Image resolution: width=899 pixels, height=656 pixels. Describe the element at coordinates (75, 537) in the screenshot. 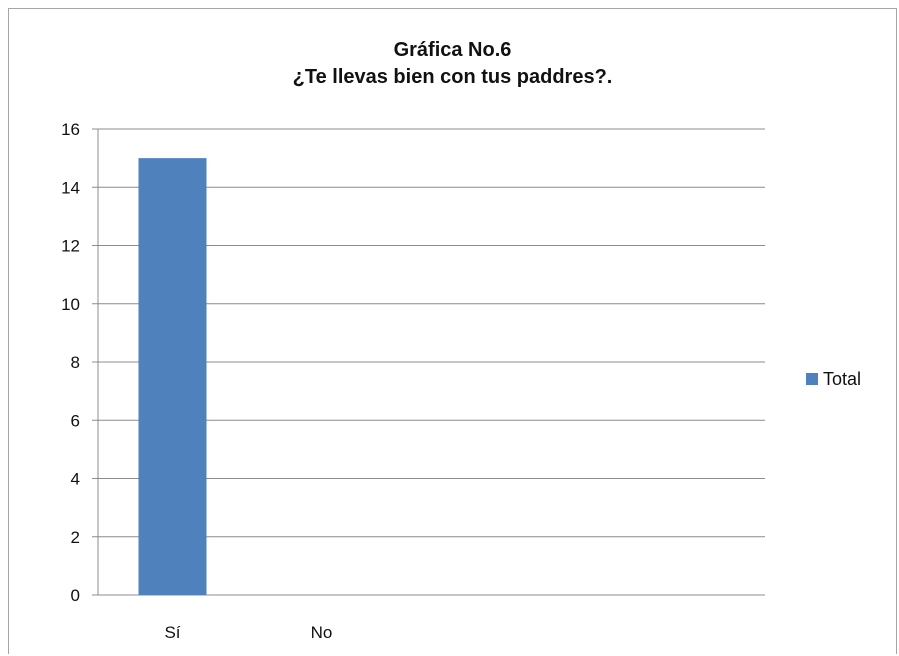

I see `y-tick-label: 2` at that location.